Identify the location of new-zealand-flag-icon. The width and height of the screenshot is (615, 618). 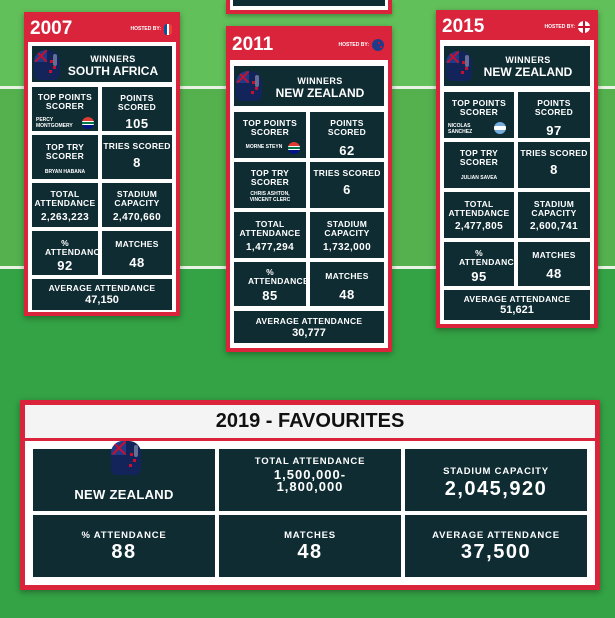
(378, 45).